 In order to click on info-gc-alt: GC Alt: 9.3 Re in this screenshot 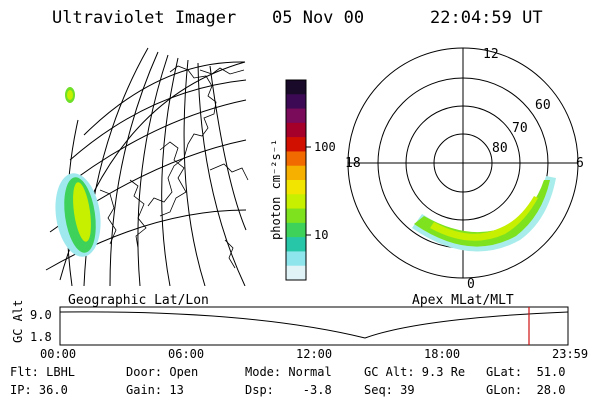, I will do `click(415, 372)`.